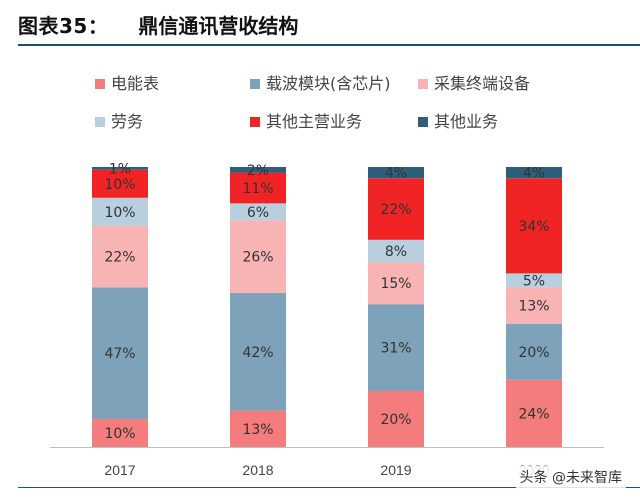 Image resolution: width=640 pixels, height=503 pixels. I want to click on bar-label-2019-seg-6: 4%, so click(396, 174).